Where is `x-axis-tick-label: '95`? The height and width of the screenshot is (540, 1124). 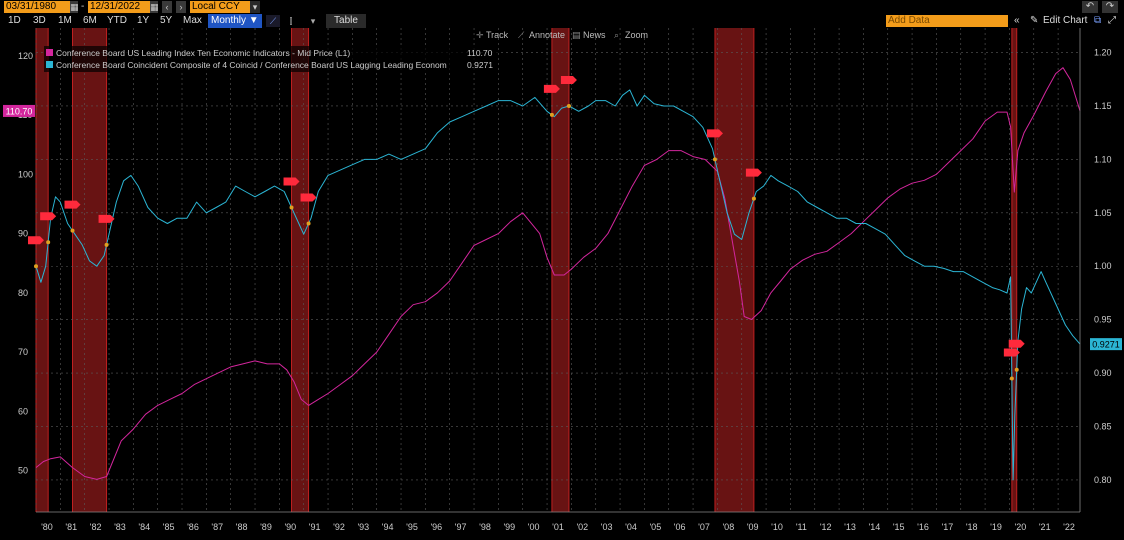
x-axis-tick-label: '95 is located at coordinates (412, 527).